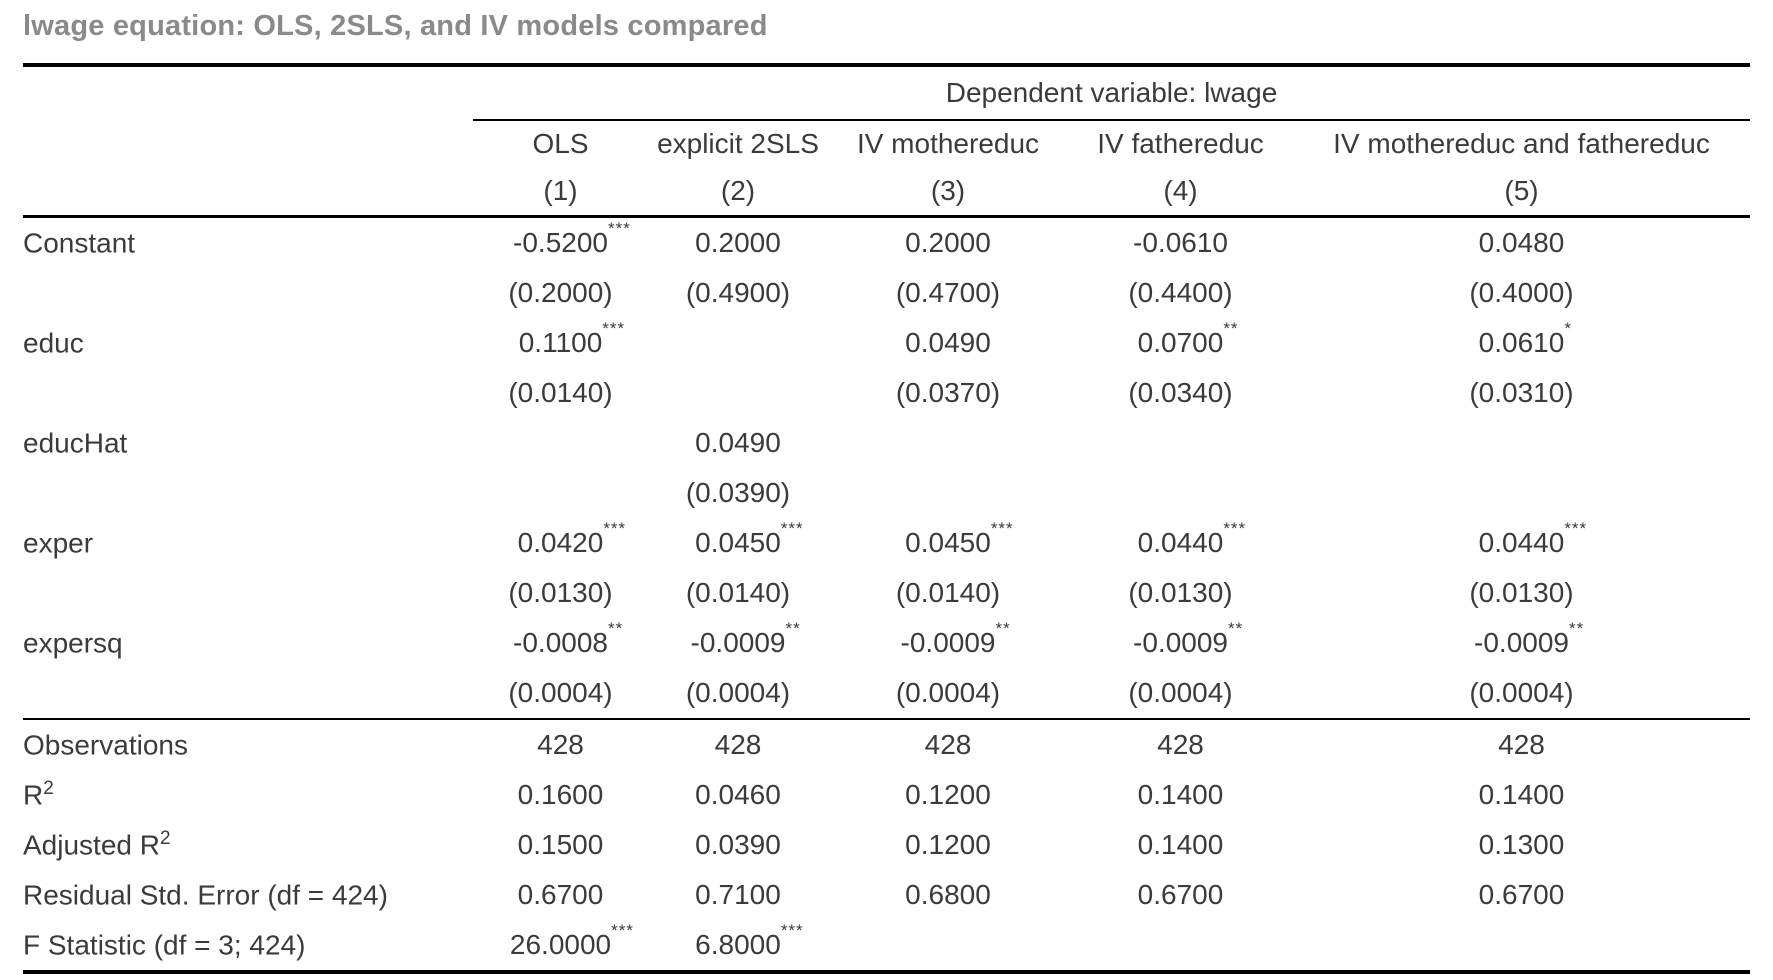 The image size is (1773, 980). I want to click on cell-value: (0.2000), so click(560, 292).